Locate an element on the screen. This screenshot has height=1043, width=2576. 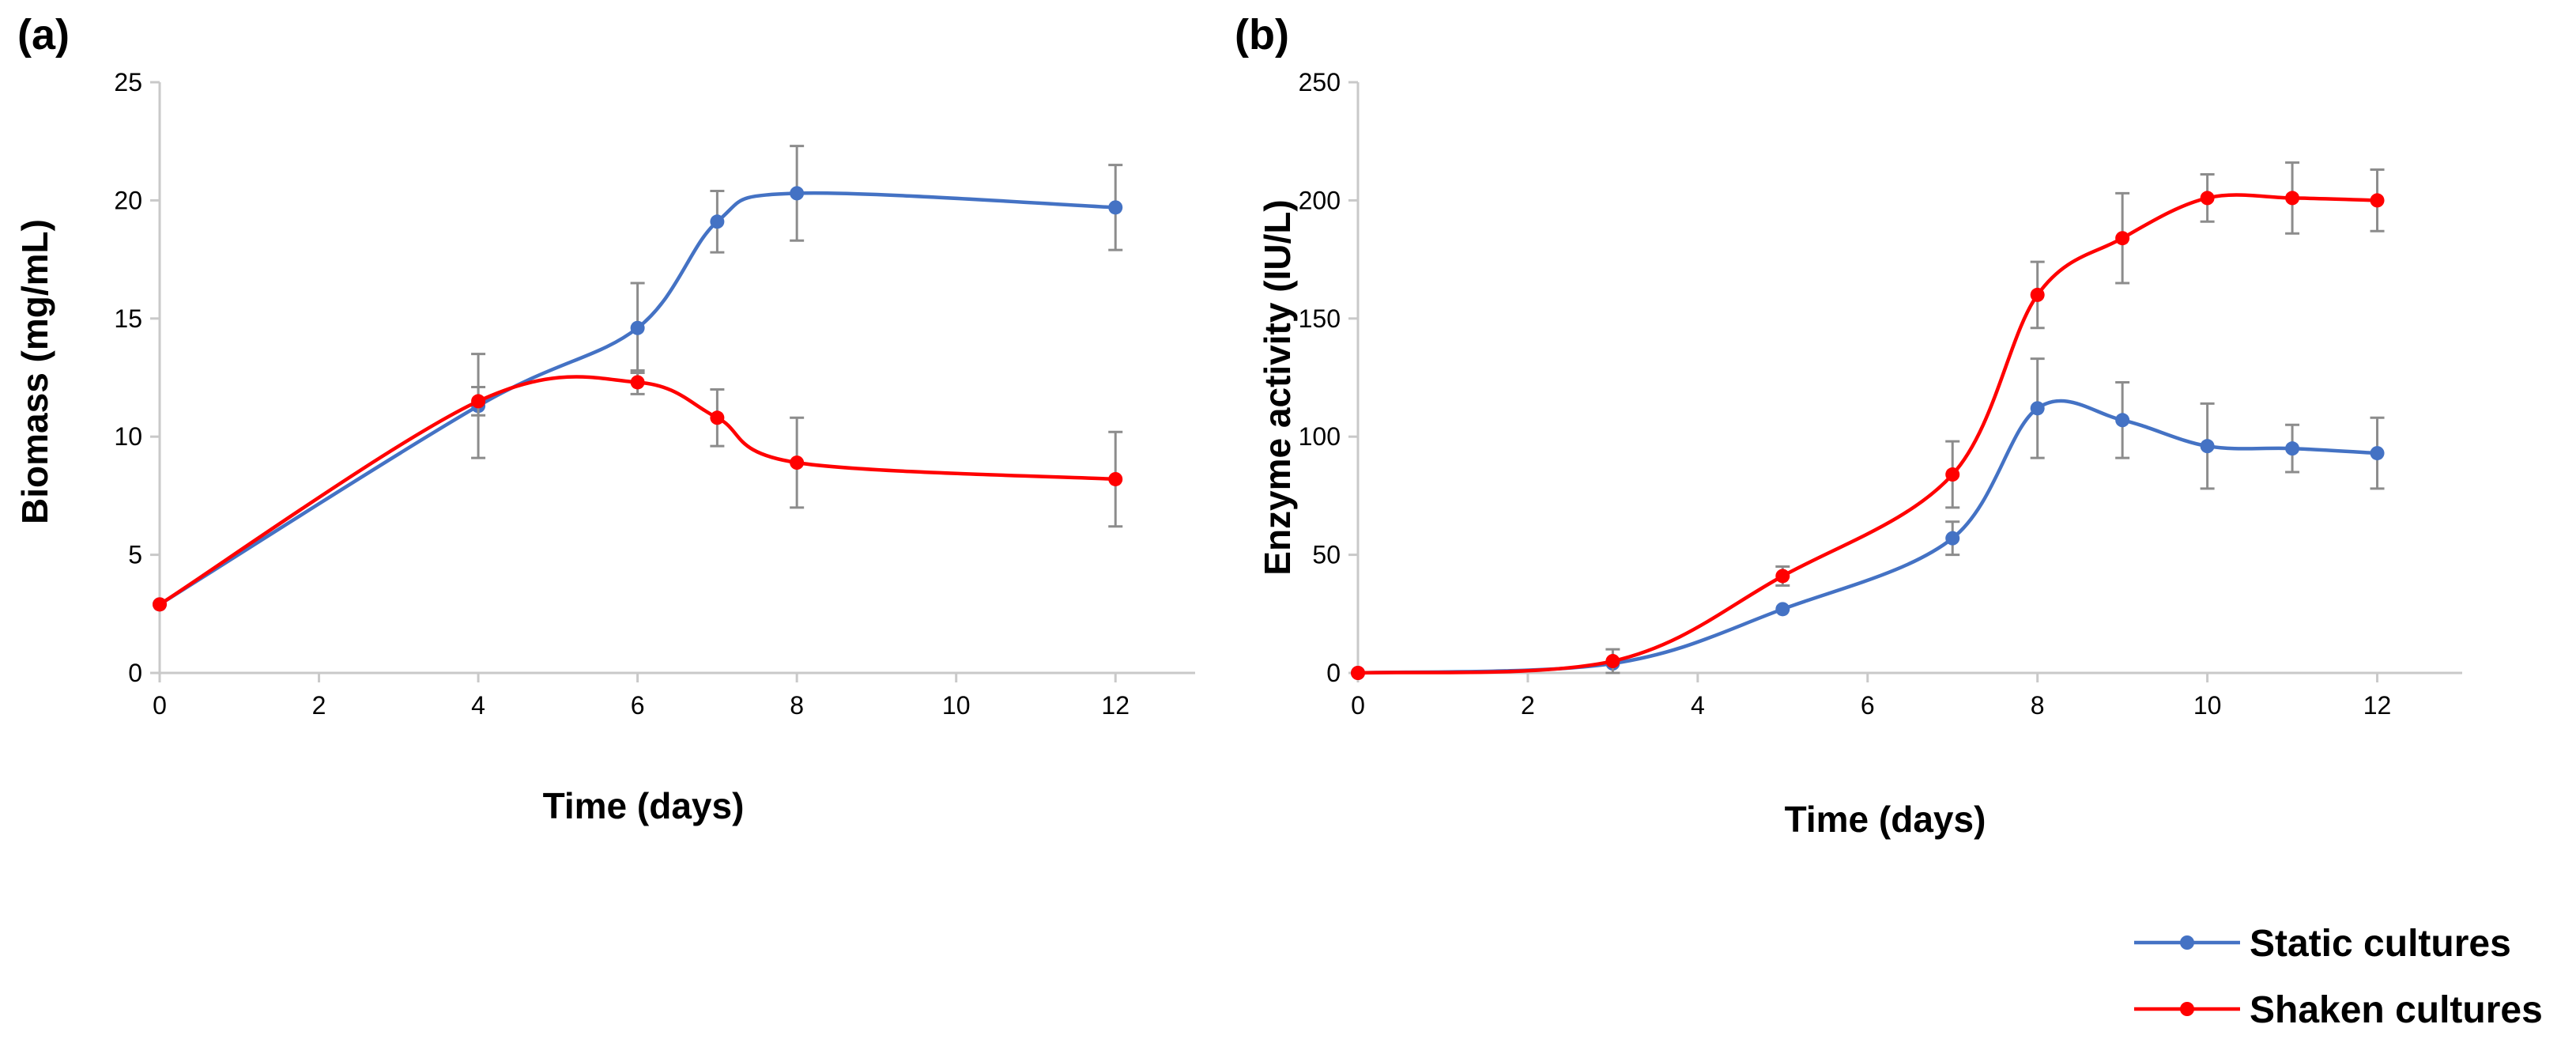
legend-item-static: Static cultures is located at coordinates (2322, 944).